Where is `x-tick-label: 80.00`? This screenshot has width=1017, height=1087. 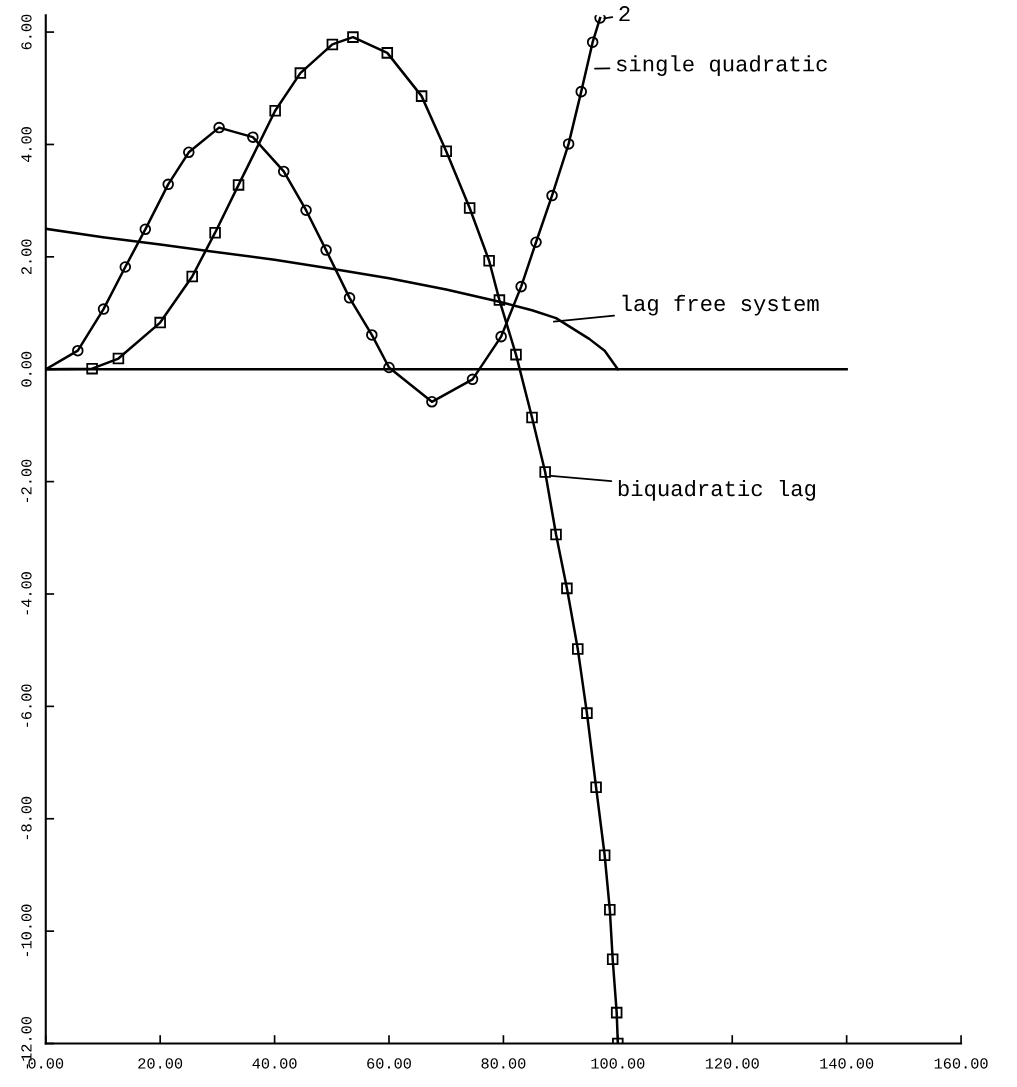
x-tick-label: 80.00 is located at coordinates (503, 1063).